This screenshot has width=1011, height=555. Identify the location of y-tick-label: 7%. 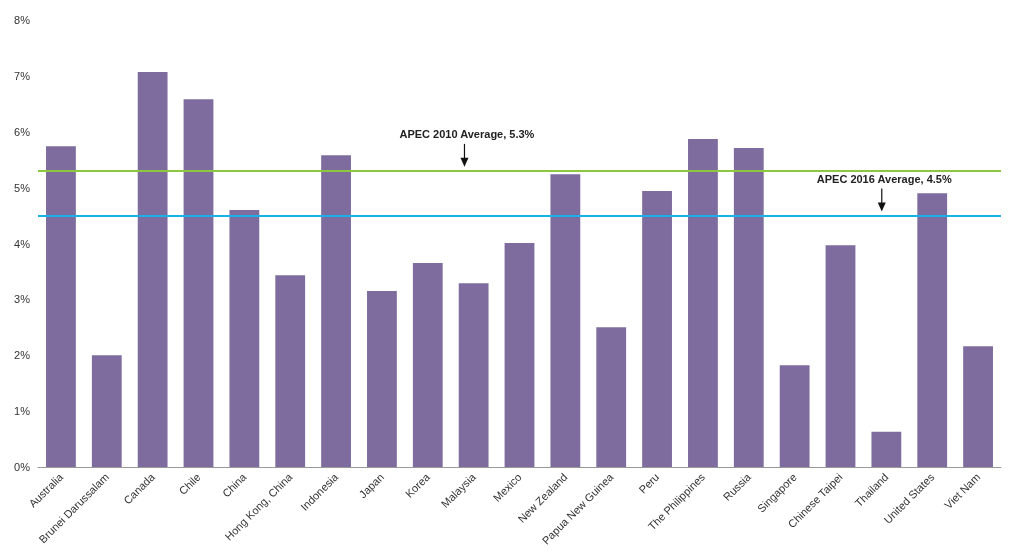
(22, 75).